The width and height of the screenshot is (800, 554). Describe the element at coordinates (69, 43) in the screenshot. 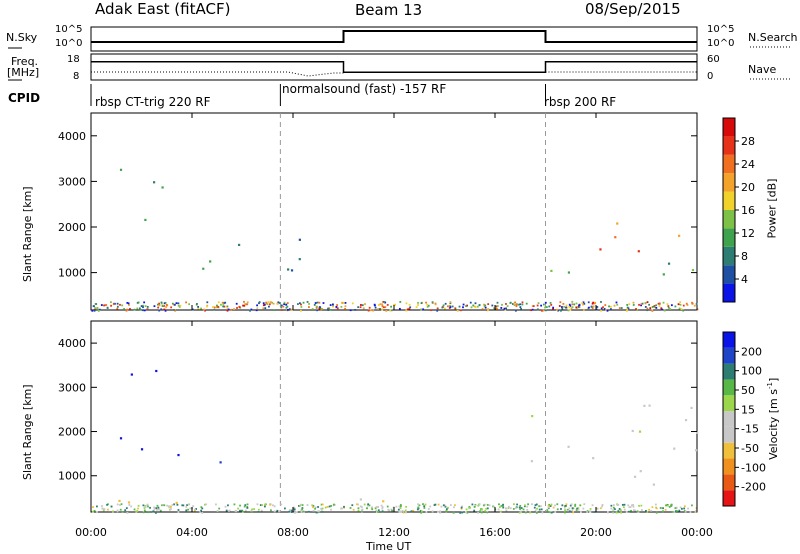

I see `noise-bot-tick: 10^0` at that location.